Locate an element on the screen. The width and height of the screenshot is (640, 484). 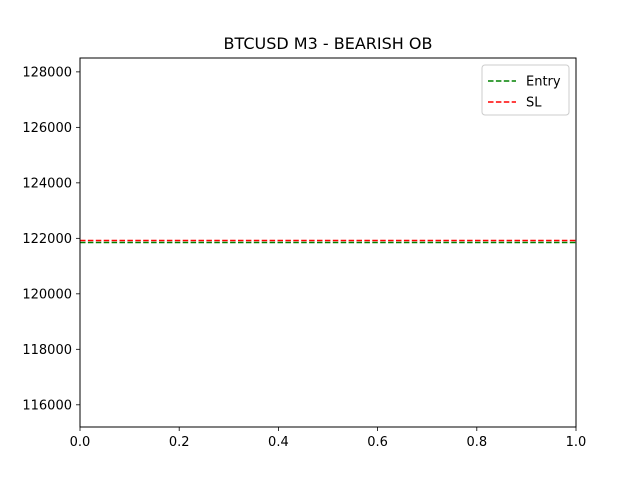
series-layer is located at coordinates (328, 241).